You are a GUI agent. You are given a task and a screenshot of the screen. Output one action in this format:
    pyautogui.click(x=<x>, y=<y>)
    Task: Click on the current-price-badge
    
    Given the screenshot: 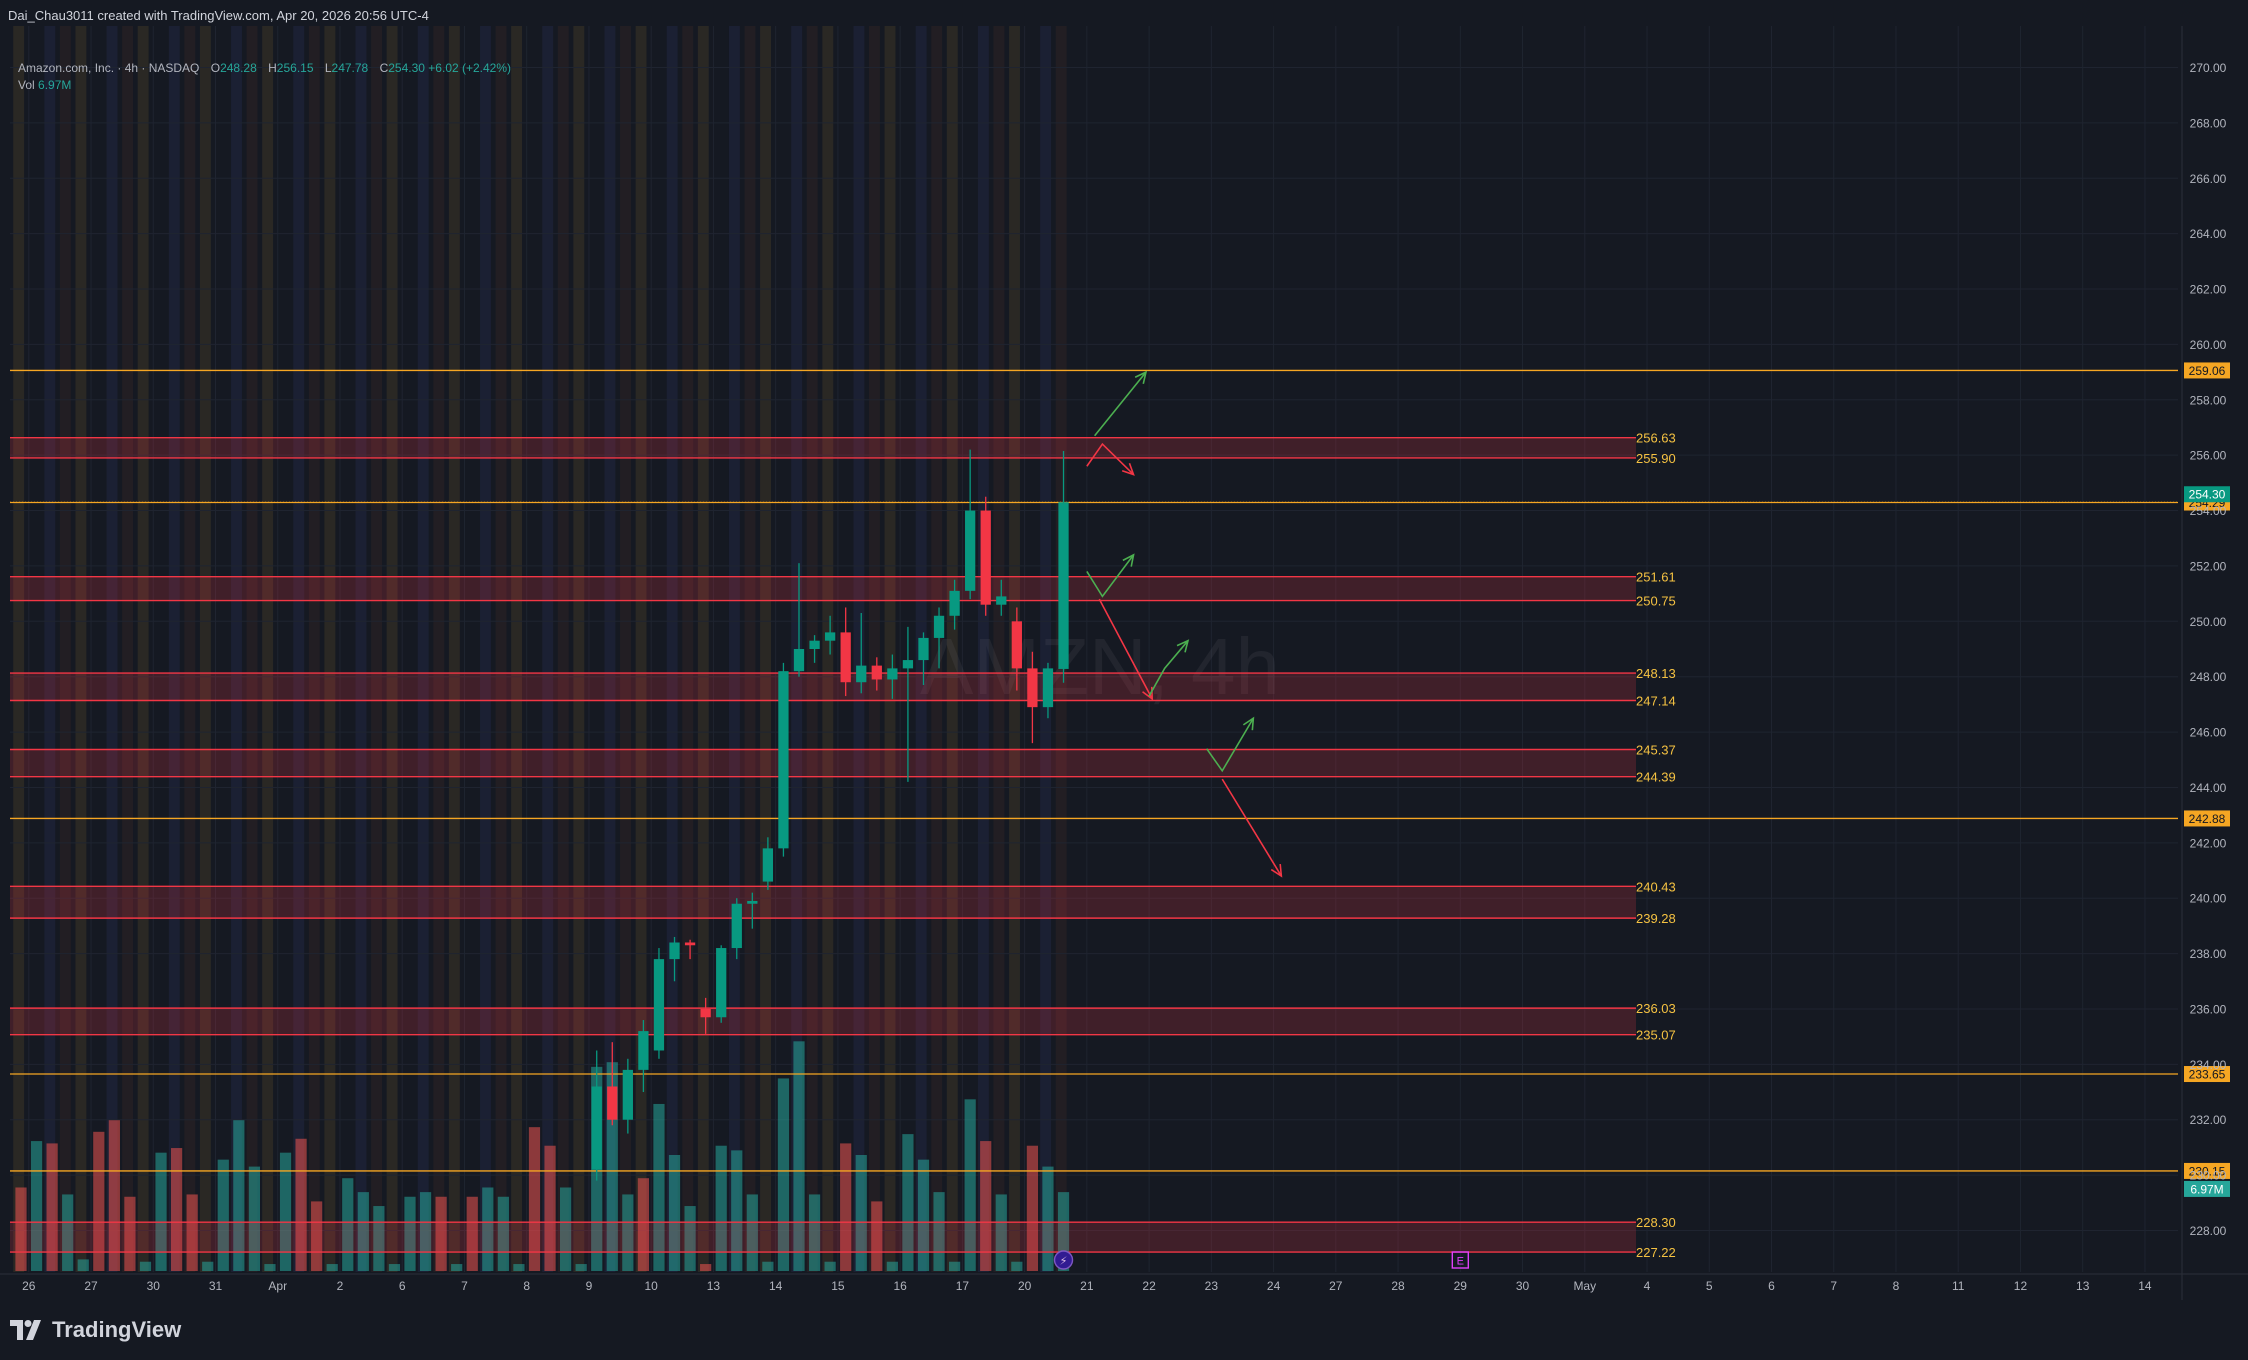 What is the action you would take?
    pyautogui.click(x=2207, y=494)
    